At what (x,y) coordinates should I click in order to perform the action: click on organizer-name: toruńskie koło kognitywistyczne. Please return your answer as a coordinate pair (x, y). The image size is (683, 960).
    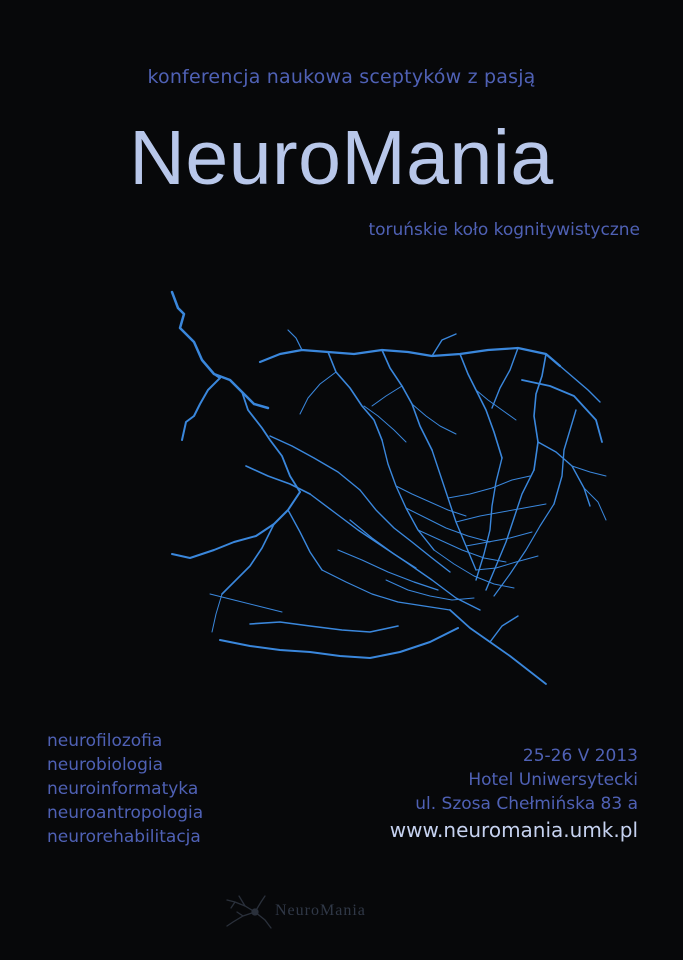
    Looking at the image, I should click on (504, 230).